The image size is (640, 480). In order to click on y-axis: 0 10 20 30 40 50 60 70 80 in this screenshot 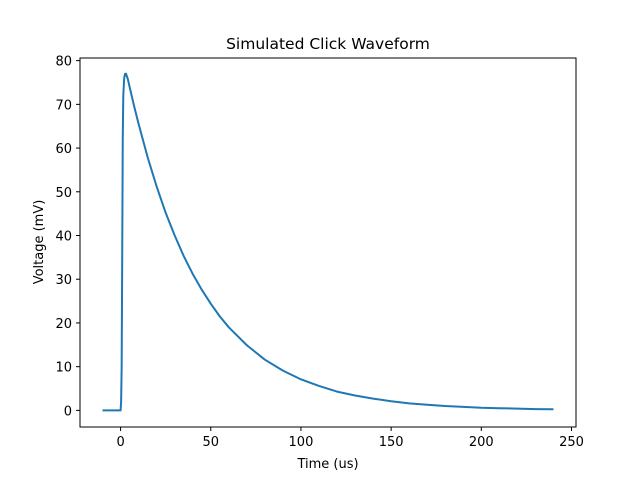, I will do `click(67, 237)`.